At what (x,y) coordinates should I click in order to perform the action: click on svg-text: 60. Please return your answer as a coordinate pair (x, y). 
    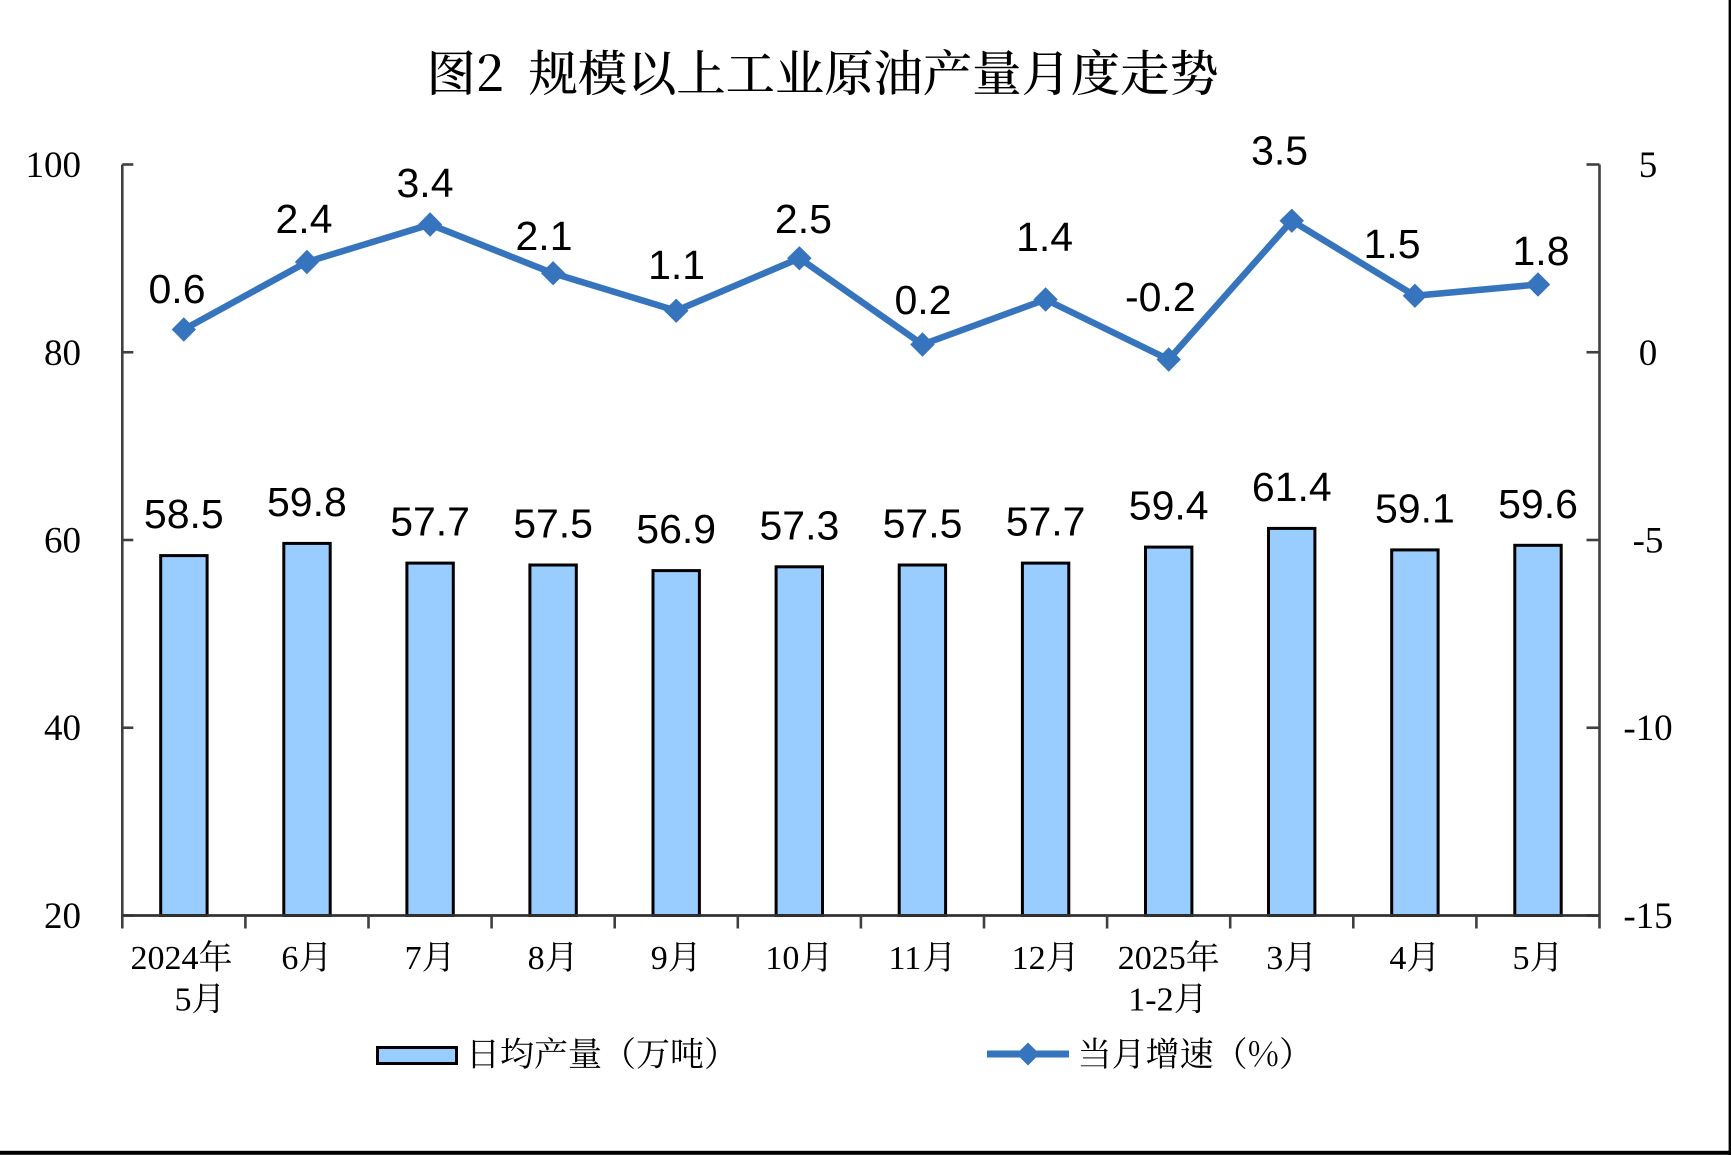
    Looking at the image, I should click on (62, 541).